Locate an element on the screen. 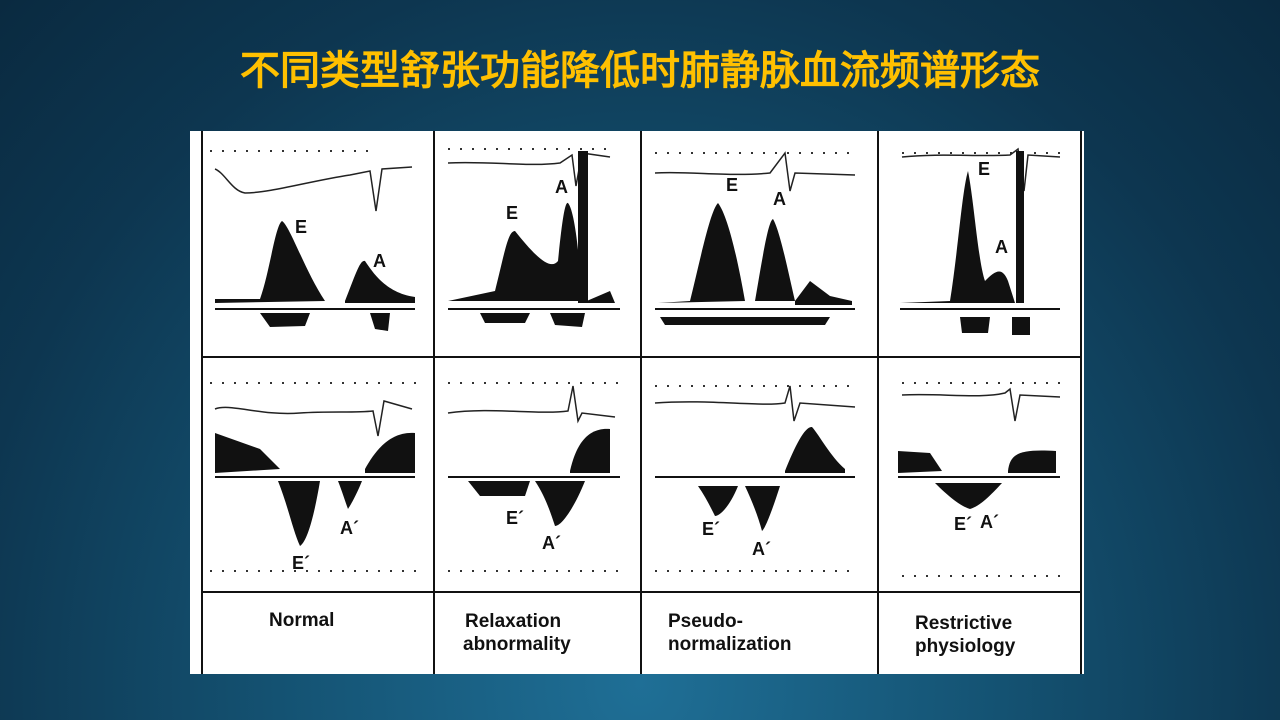 This screenshot has height=720, width=1280. p4-bottom-e-label: E´ is located at coordinates (963, 524).